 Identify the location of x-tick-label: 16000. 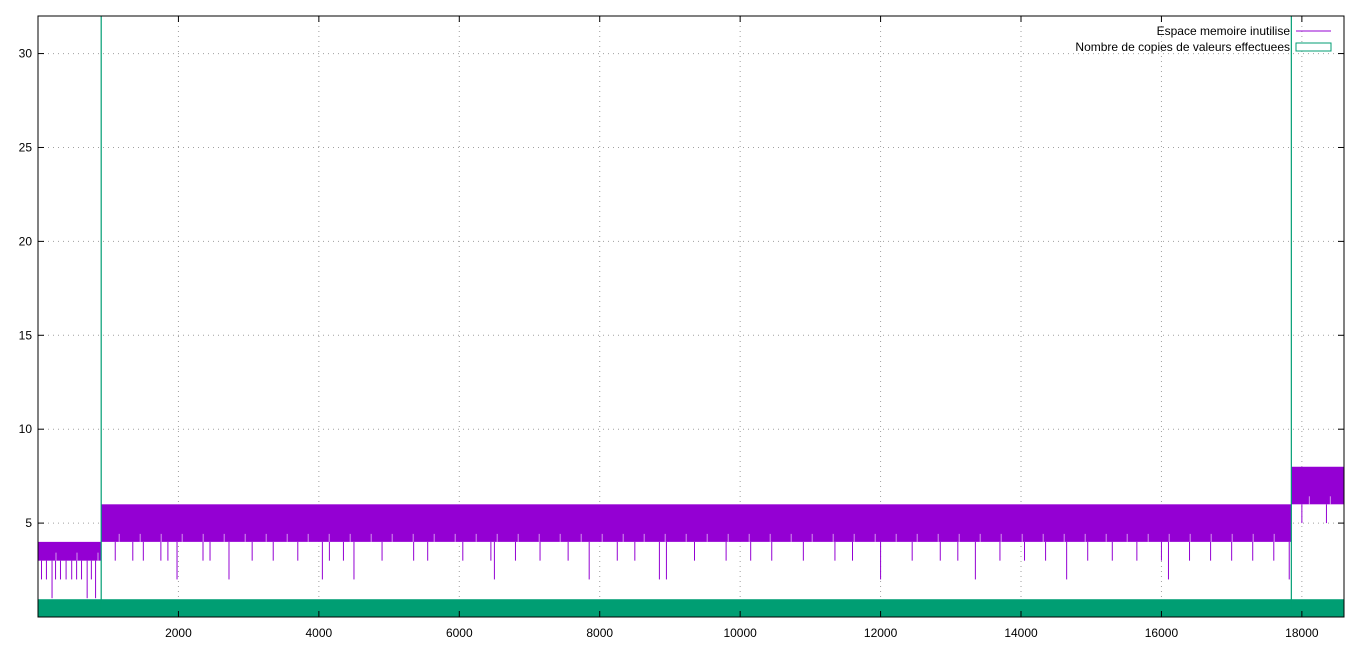
(1162, 633).